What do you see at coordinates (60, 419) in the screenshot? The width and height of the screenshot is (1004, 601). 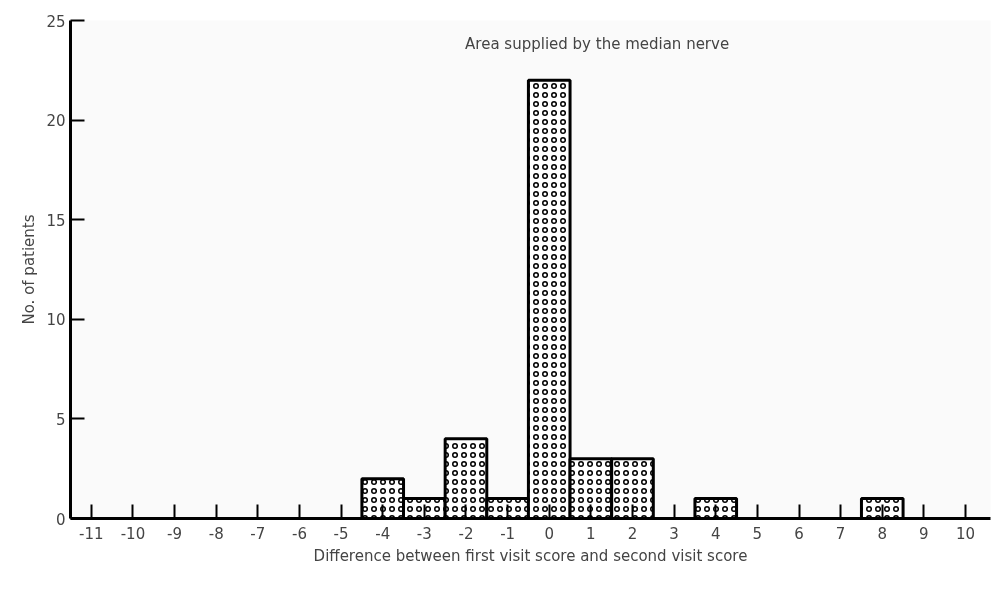 I see `y-tick-label: 5` at bounding box center [60, 419].